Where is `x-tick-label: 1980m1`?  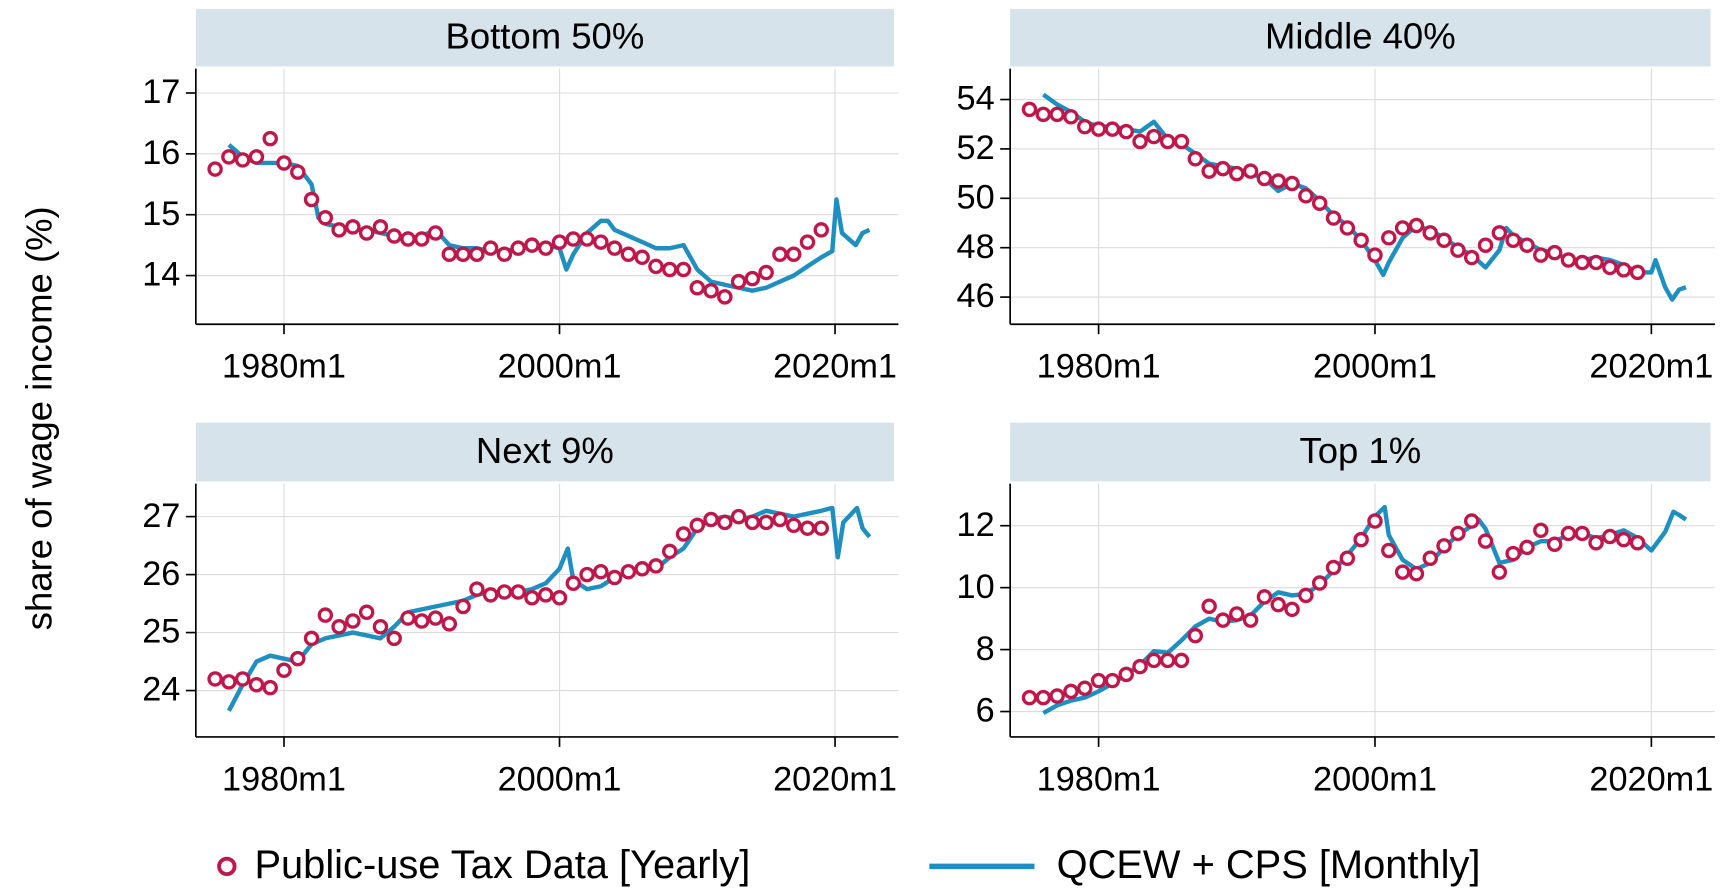
x-tick-label: 1980m1 is located at coordinates (284, 779).